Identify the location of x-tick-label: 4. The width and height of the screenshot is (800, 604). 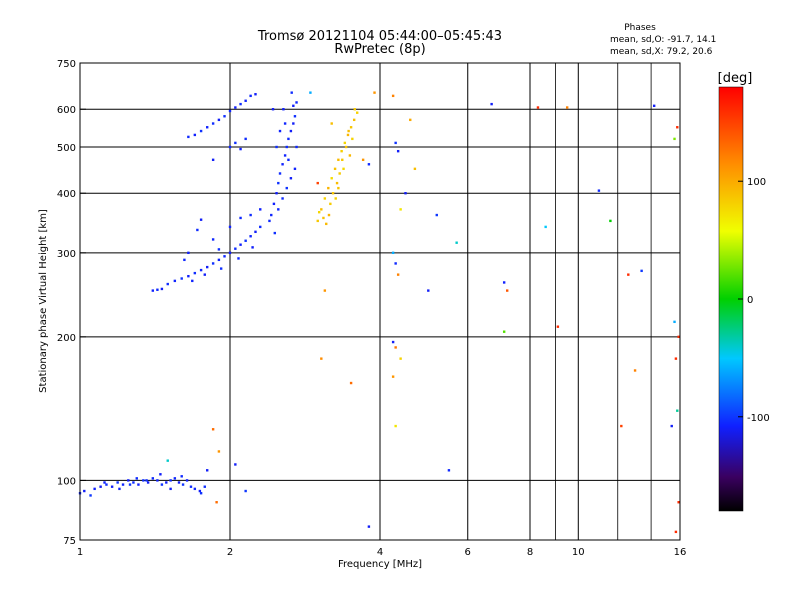
(380, 552).